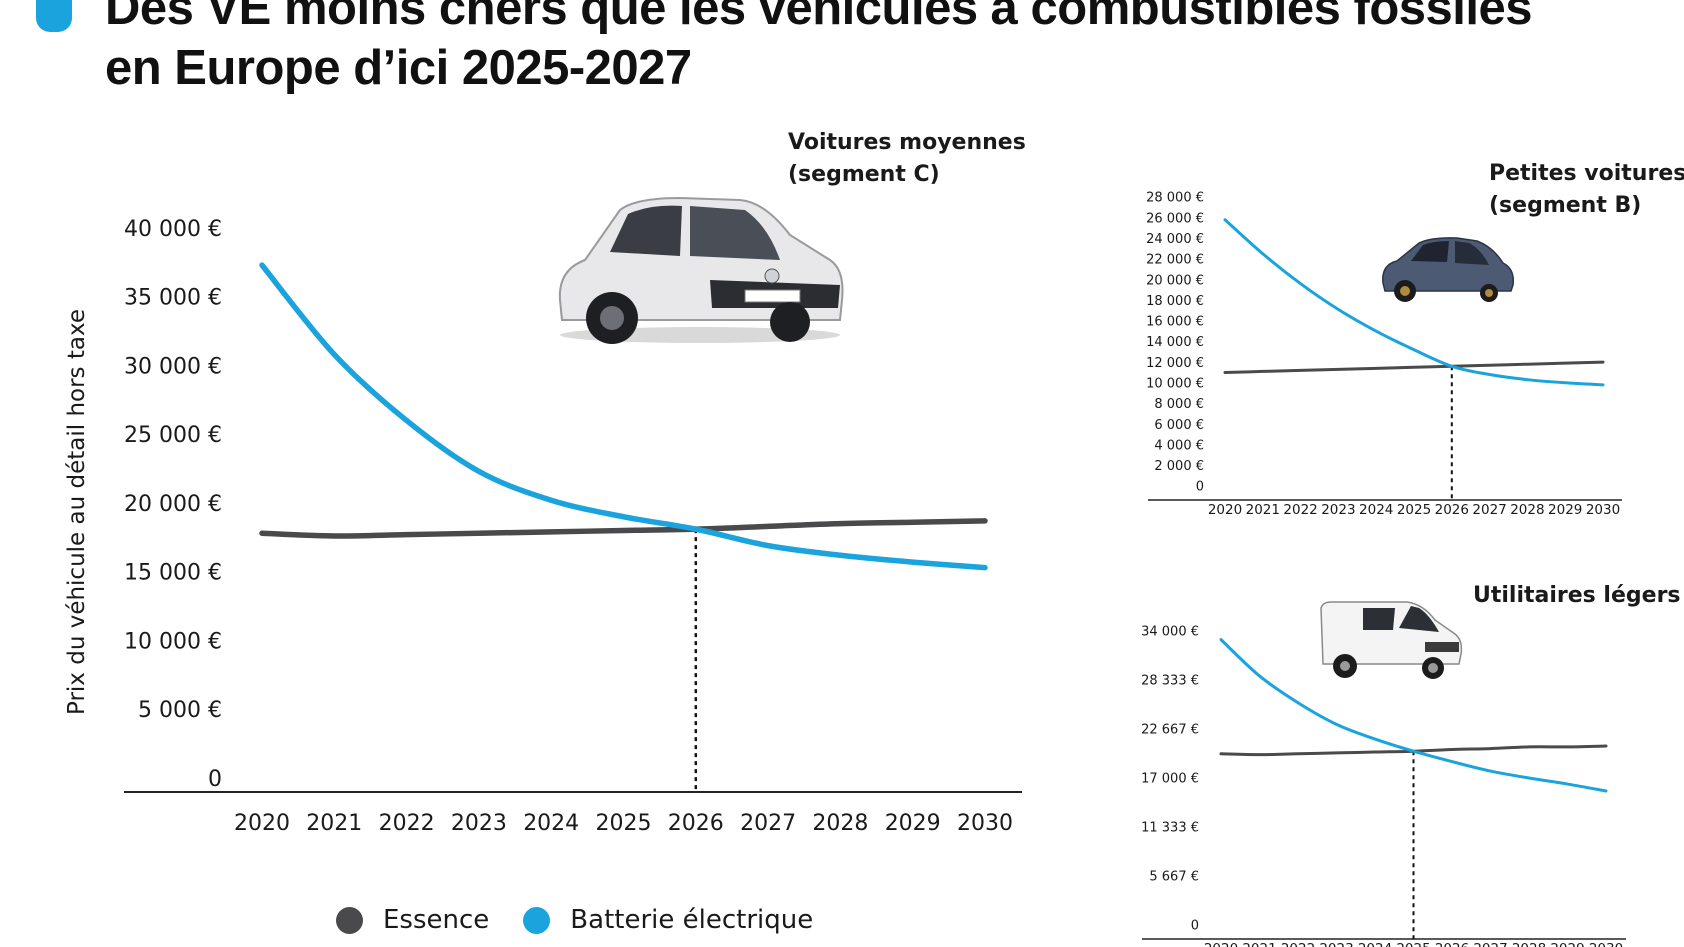 The image size is (1684, 947). What do you see at coordinates (1175, 239) in the screenshot?
I see `small-y-tick-label: 24 000 €` at bounding box center [1175, 239].